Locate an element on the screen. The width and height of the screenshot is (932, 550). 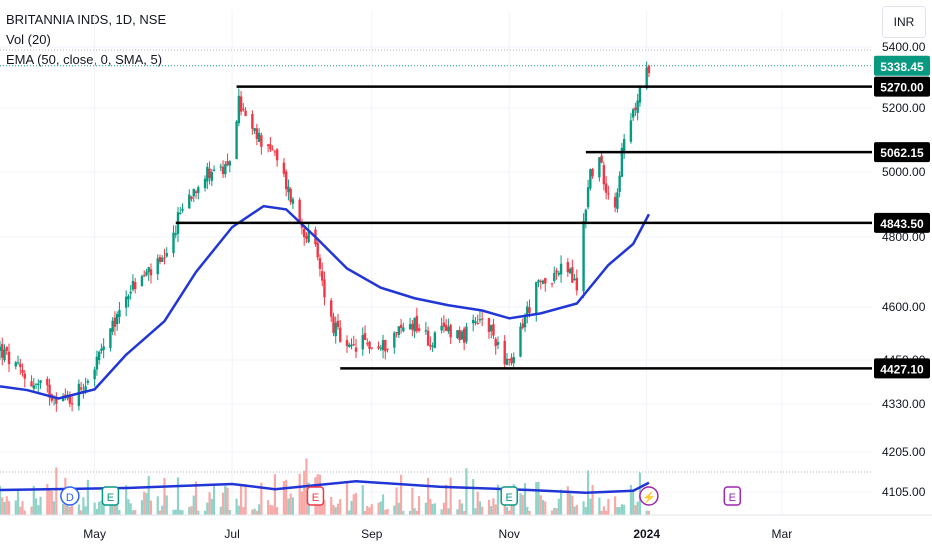
price-tick-label: 5000.00 is located at coordinates (904, 172).